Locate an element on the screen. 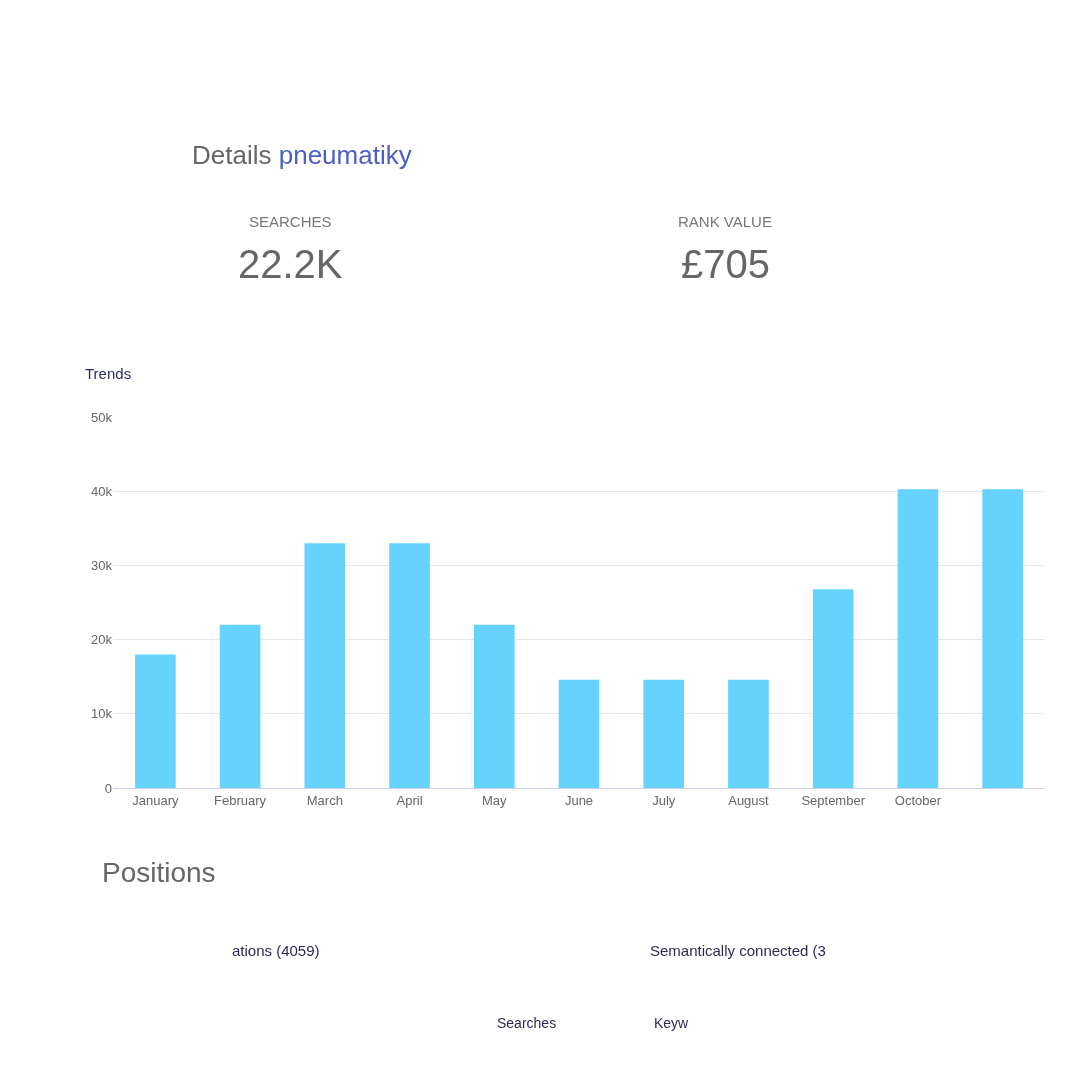 The image size is (1080, 1080). text: SEARCHES is located at coordinates (290, 221).